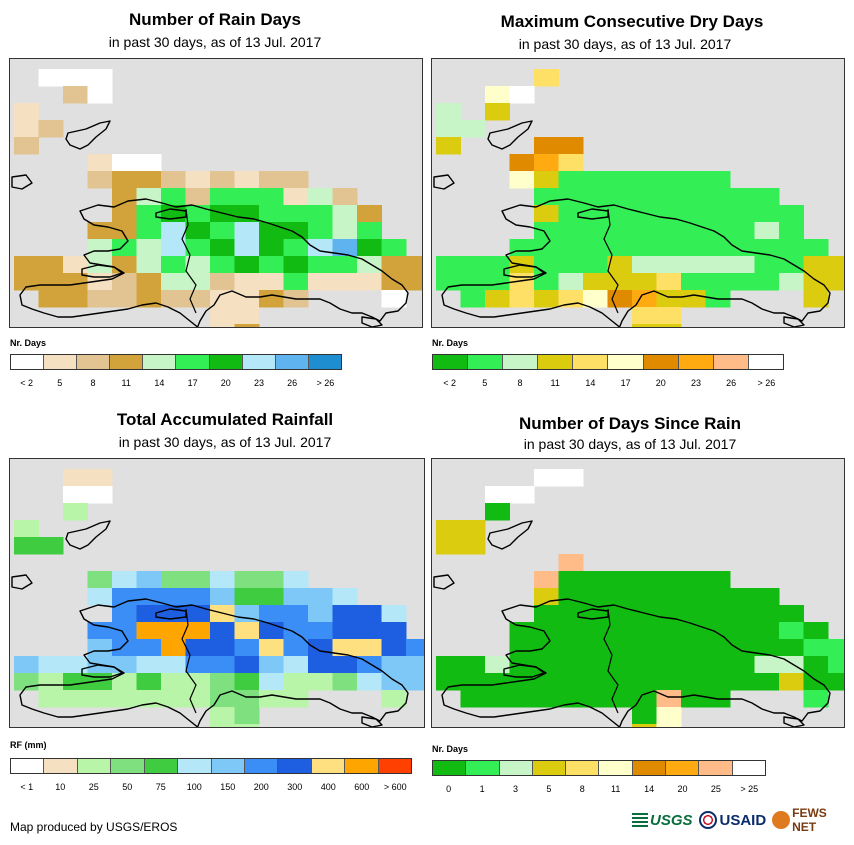 The height and width of the screenshot is (845, 854). Describe the element at coordinates (515, 789) in the screenshot. I see `legend-label: 3` at that location.